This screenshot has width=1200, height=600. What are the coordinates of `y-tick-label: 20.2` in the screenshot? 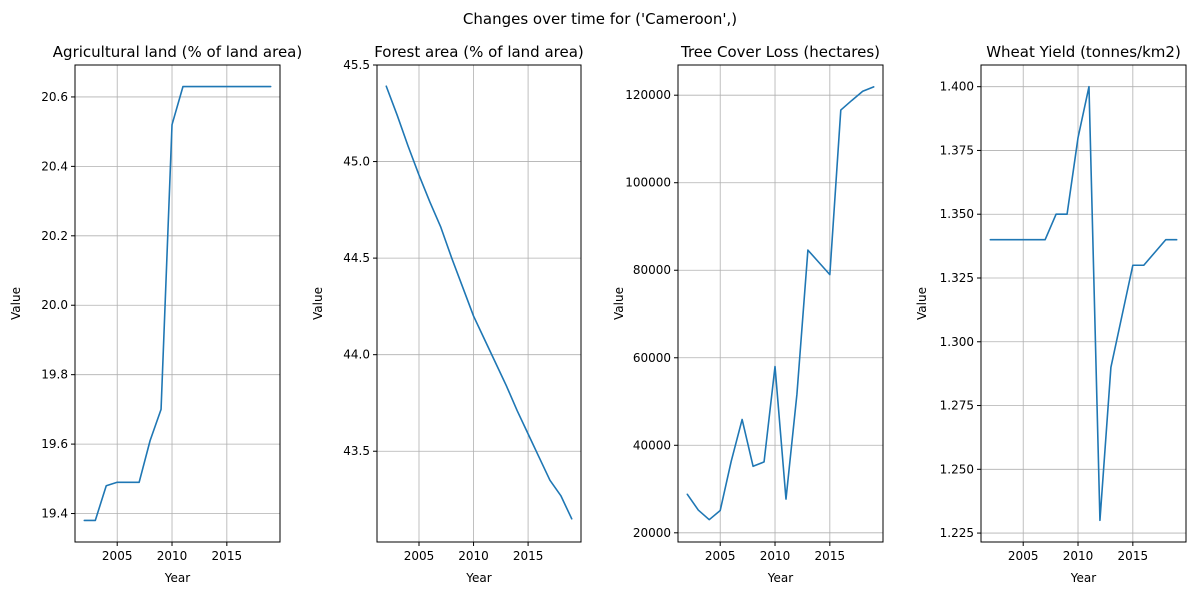 It's located at (54, 236).